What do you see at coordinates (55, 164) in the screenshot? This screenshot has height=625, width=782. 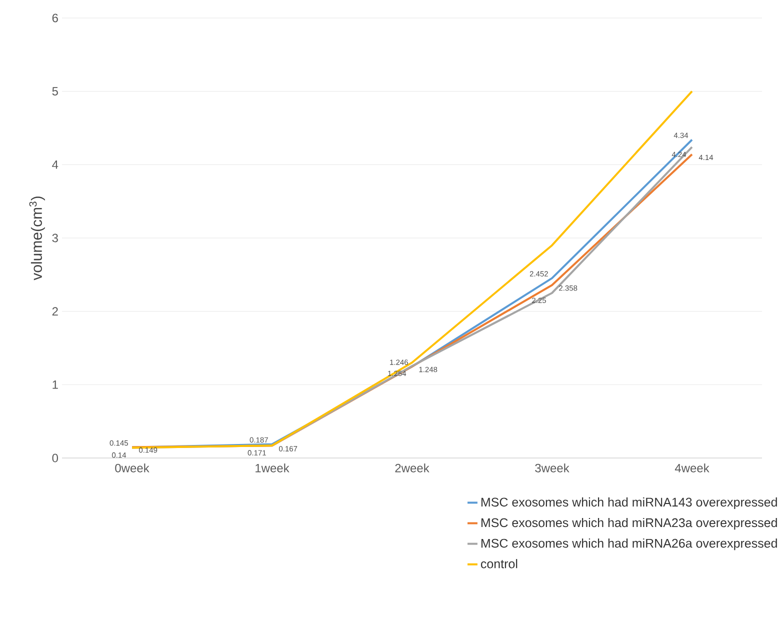 I see `y-tick-label: 4` at bounding box center [55, 164].